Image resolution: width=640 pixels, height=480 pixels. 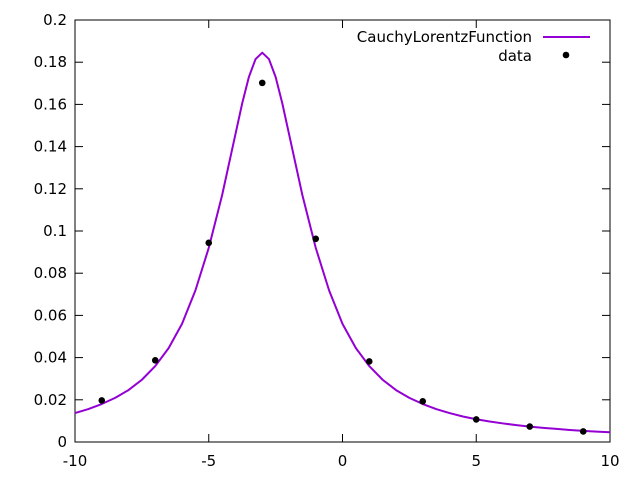 I want to click on legend-label-curve: CauchyLorentzFunction, so click(x=444, y=37).